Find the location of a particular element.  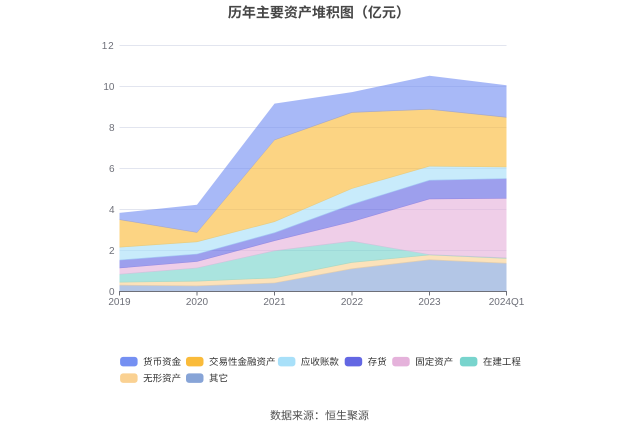

svg-text: 2024Q1 is located at coordinates (507, 302).